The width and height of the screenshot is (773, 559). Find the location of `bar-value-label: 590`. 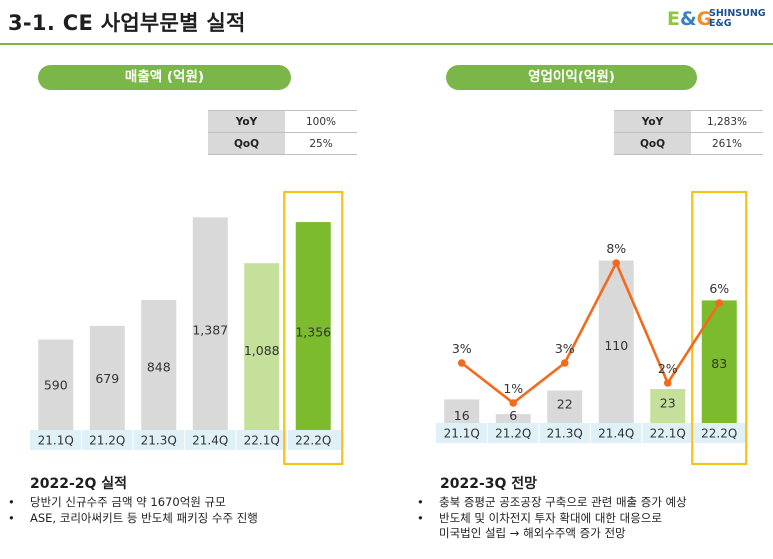

bar-value-label: 590 is located at coordinates (56, 384).